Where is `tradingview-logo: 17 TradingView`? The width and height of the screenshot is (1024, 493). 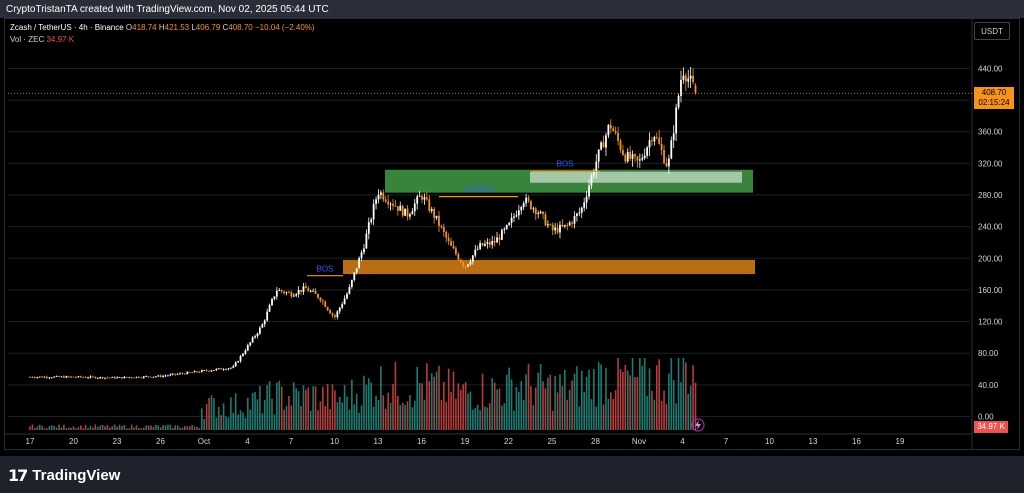
tradingview-logo: 17 TradingView is located at coordinates (64, 475).